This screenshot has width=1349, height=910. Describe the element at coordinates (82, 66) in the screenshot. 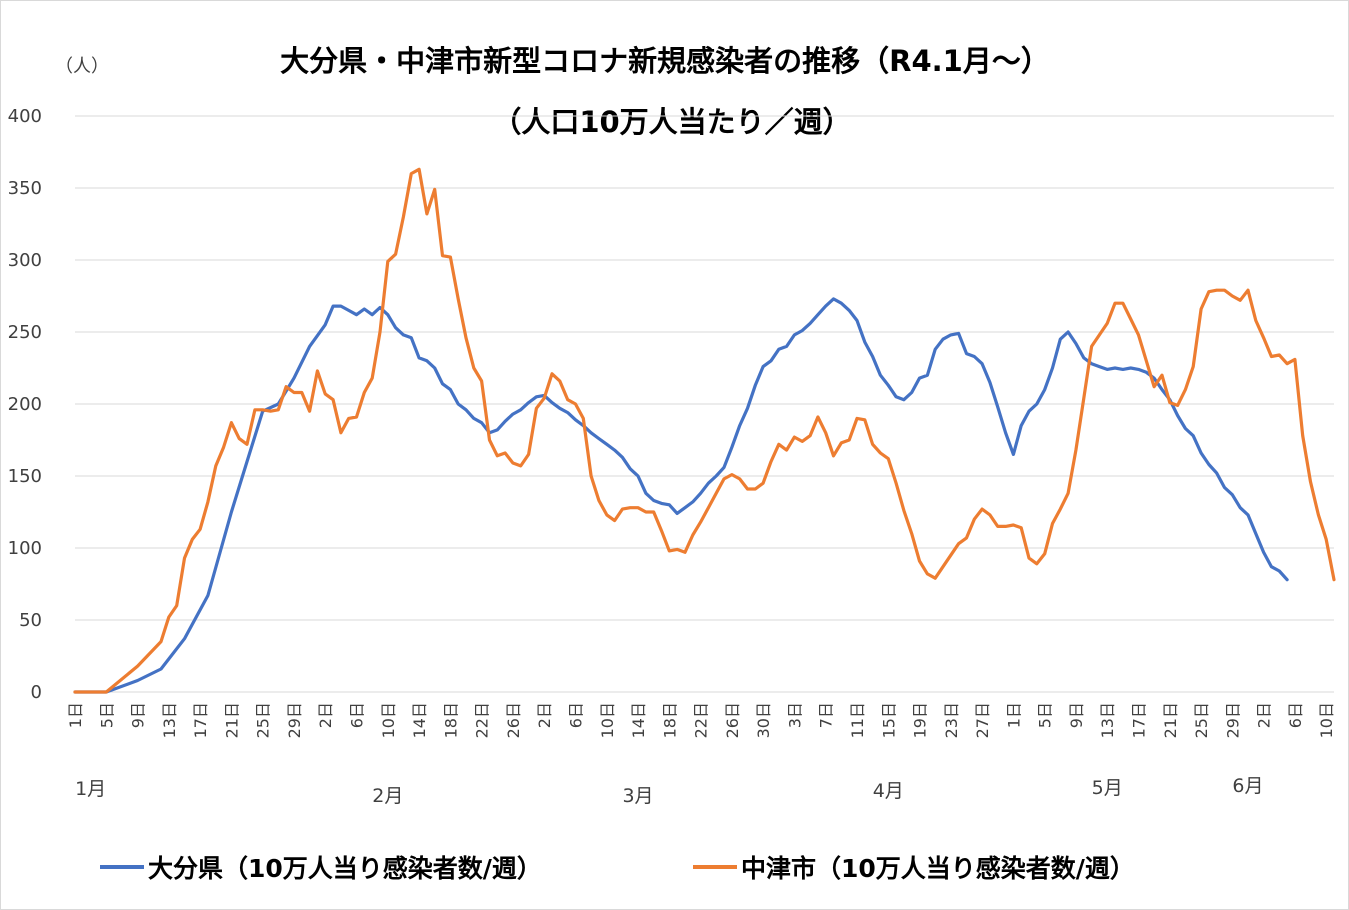

I see `y-axis-unit: （人）` at that location.